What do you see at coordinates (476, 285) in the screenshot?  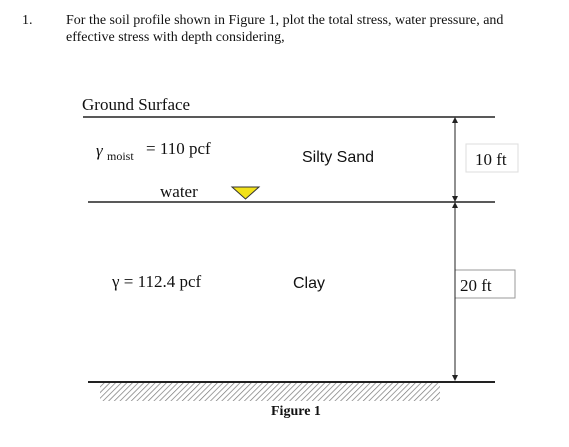 I see `thickness-label: 20 ft` at bounding box center [476, 285].